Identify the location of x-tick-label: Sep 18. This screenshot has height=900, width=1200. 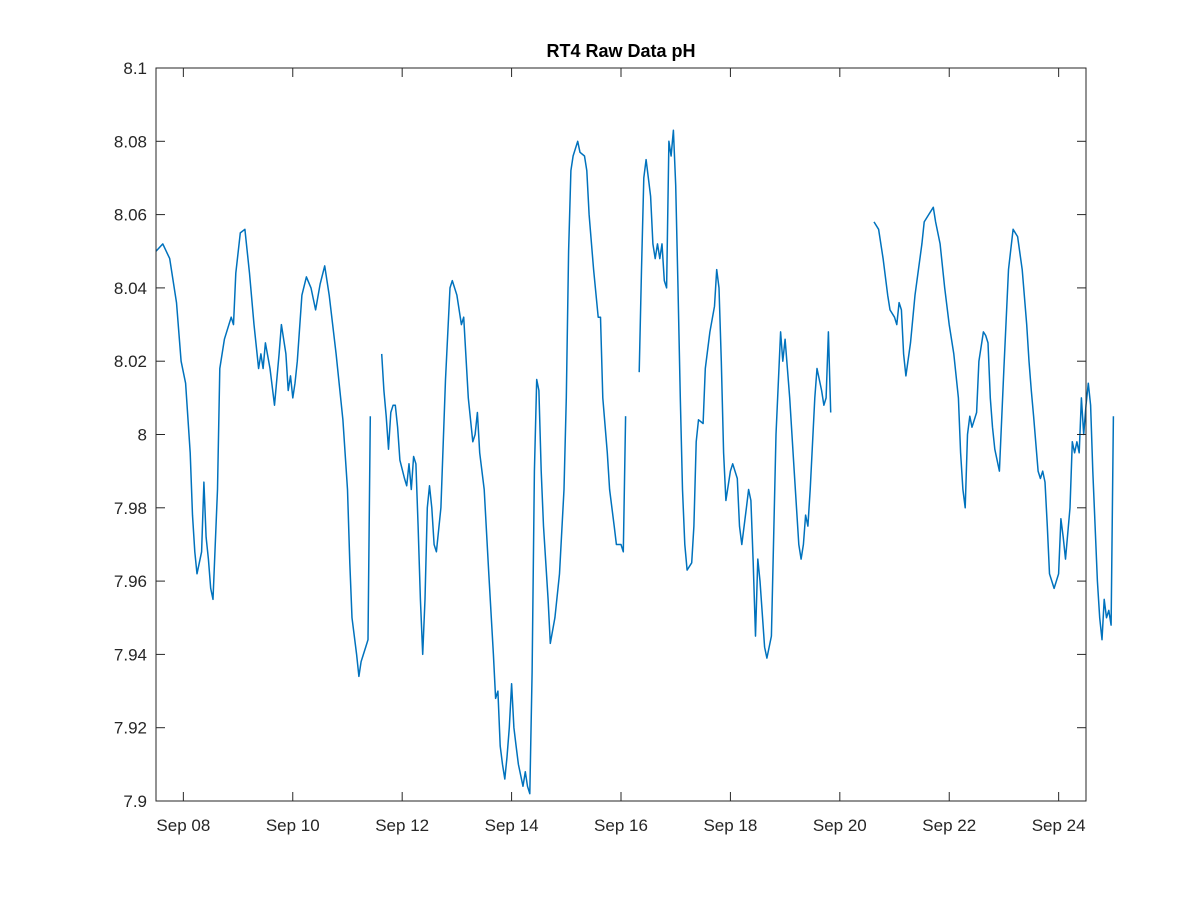
(730, 825).